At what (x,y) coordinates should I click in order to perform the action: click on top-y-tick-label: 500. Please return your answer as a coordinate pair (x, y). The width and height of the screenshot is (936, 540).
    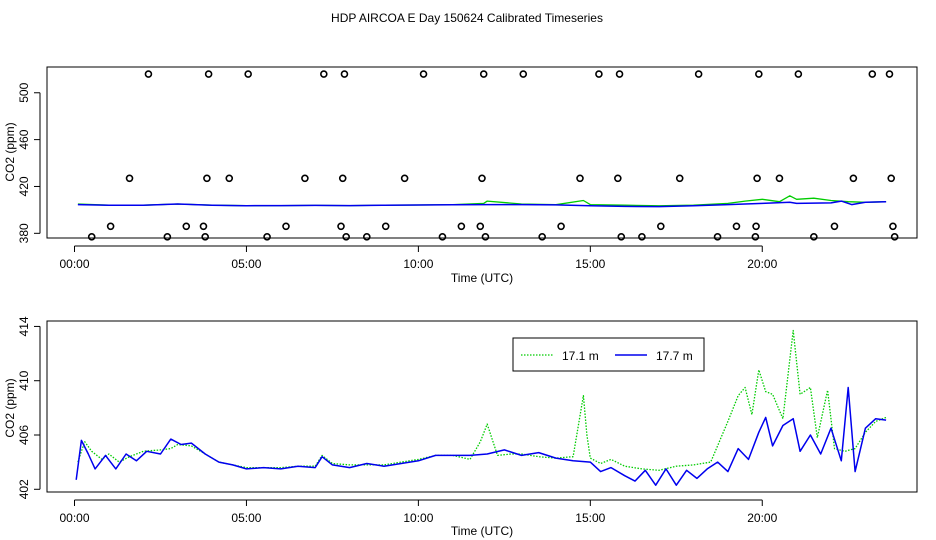
    Looking at the image, I should click on (24, 92).